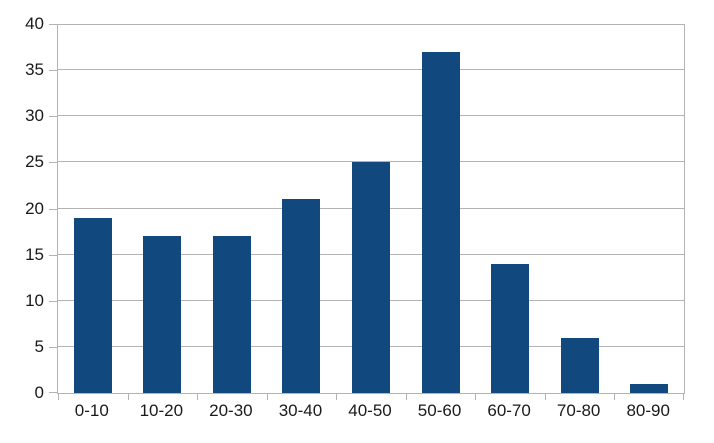 This screenshot has width=714, height=443. I want to click on x-axis-category-label: 60-70, so click(509, 410).